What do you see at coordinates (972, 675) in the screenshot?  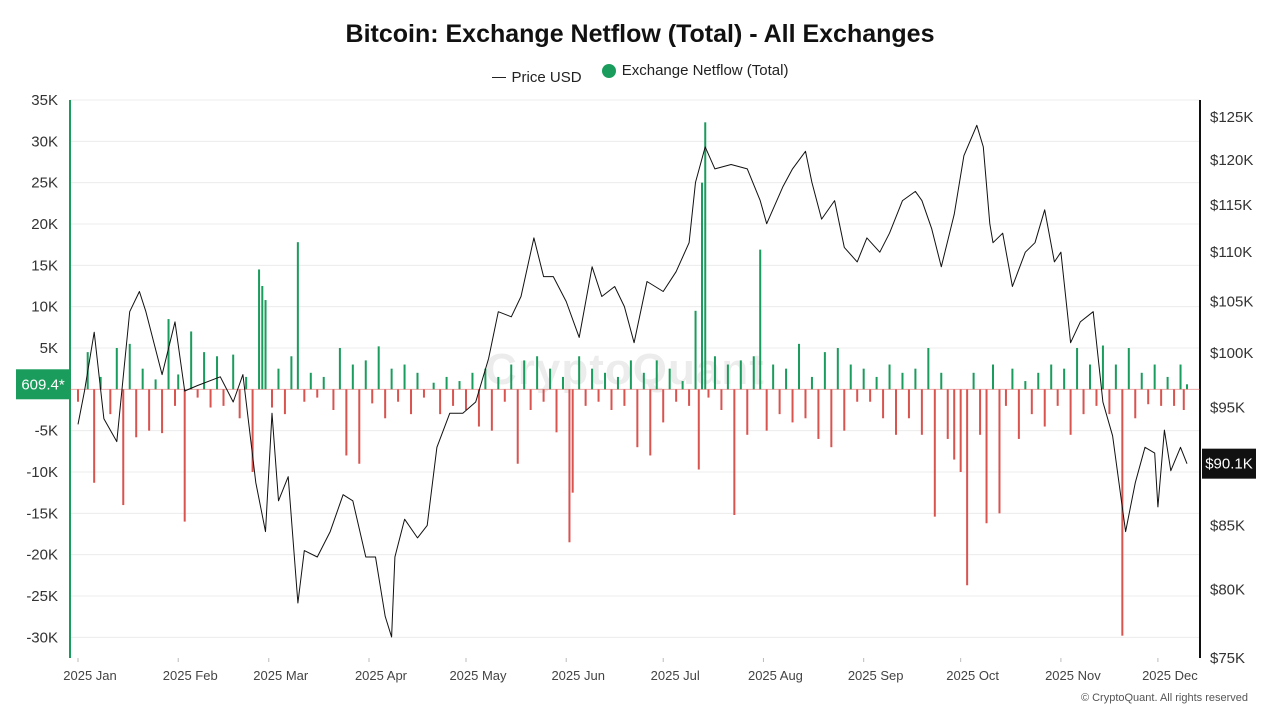 I see `x-axis-tick-label: 2025 Oct` at bounding box center [972, 675].